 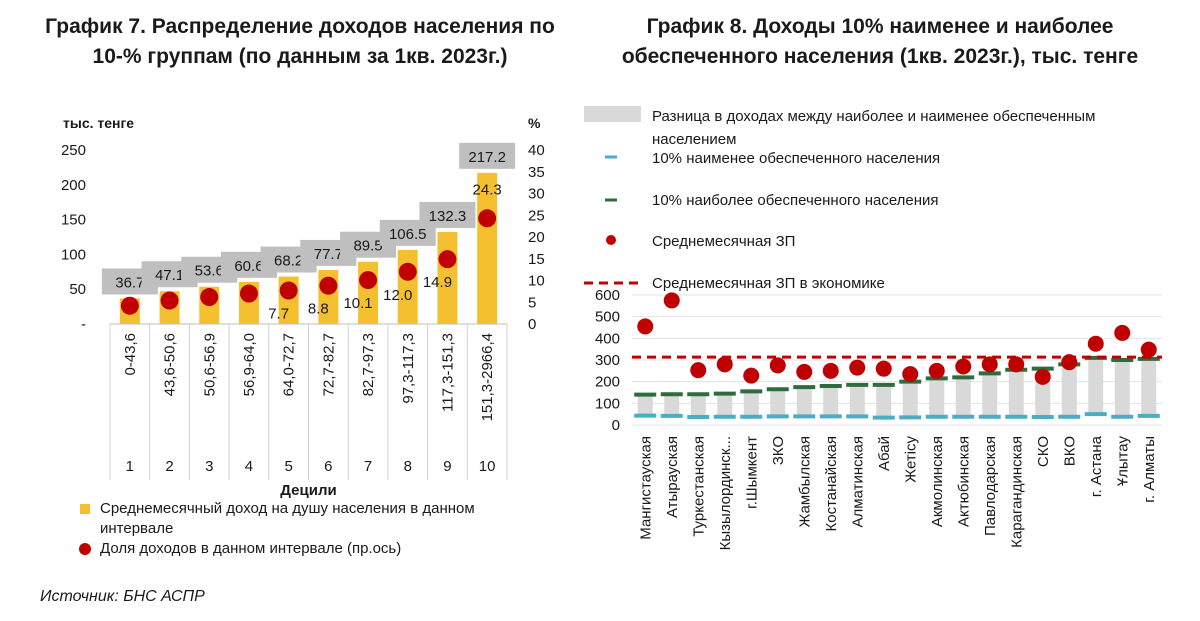 I want to click on interval-label: 82,7-97,3, so click(x=368, y=364).